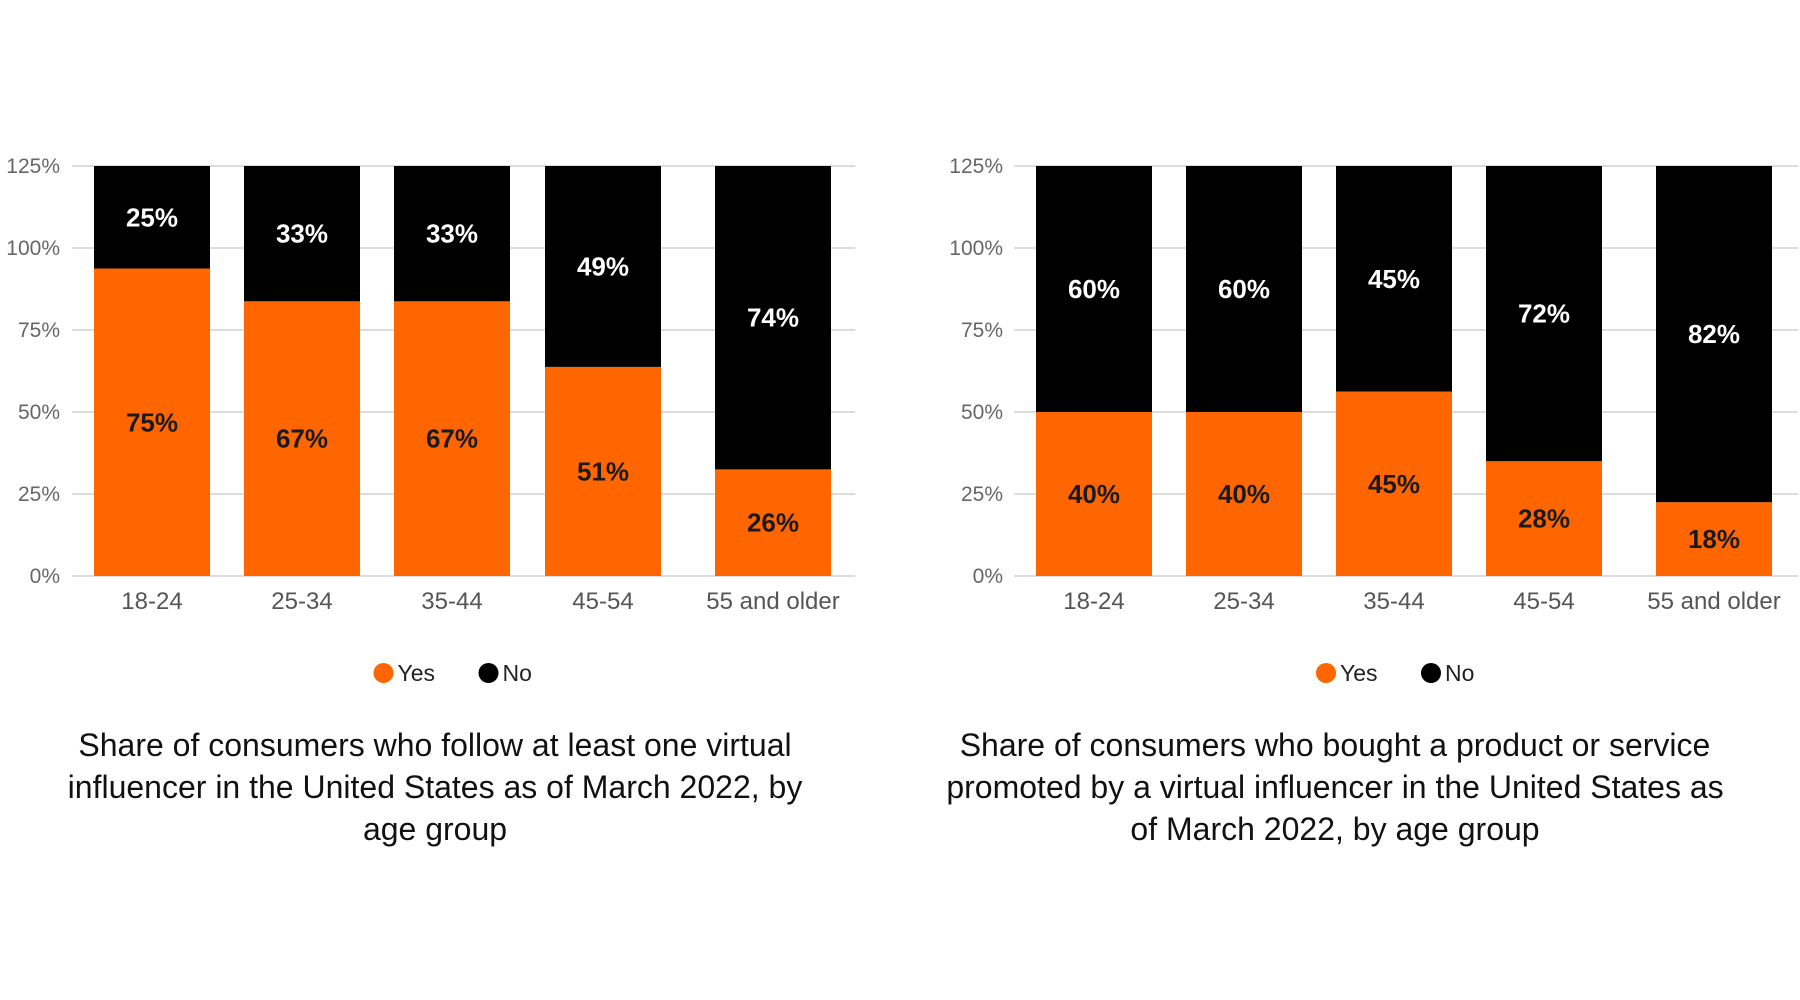  I want to click on data-label-yes: 75%, so click(152, 422).